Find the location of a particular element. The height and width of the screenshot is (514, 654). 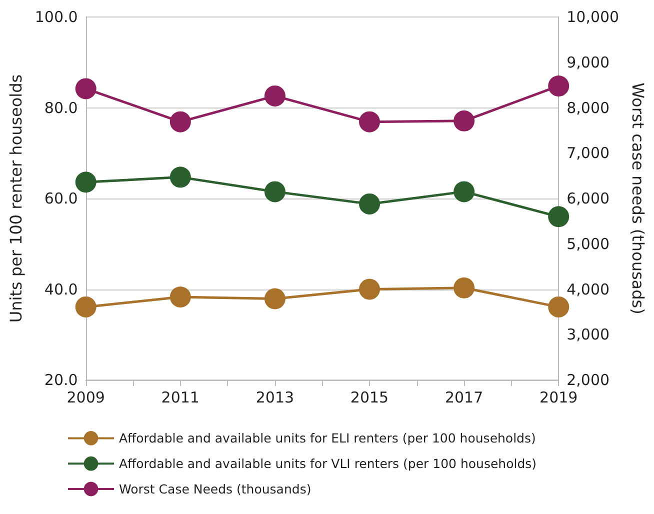

y2-tick-label: 3,000 is located at coordinates (588, 335).